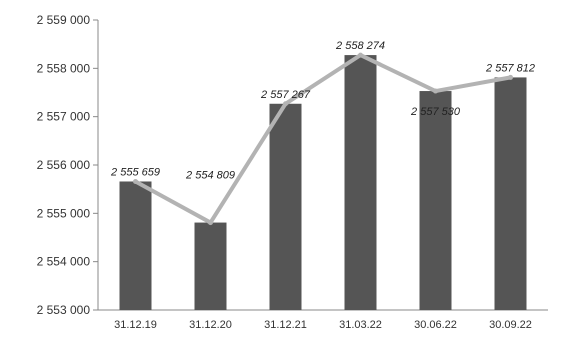  I want to click on y-tick-label: 2 556 000, so click(64, 165).